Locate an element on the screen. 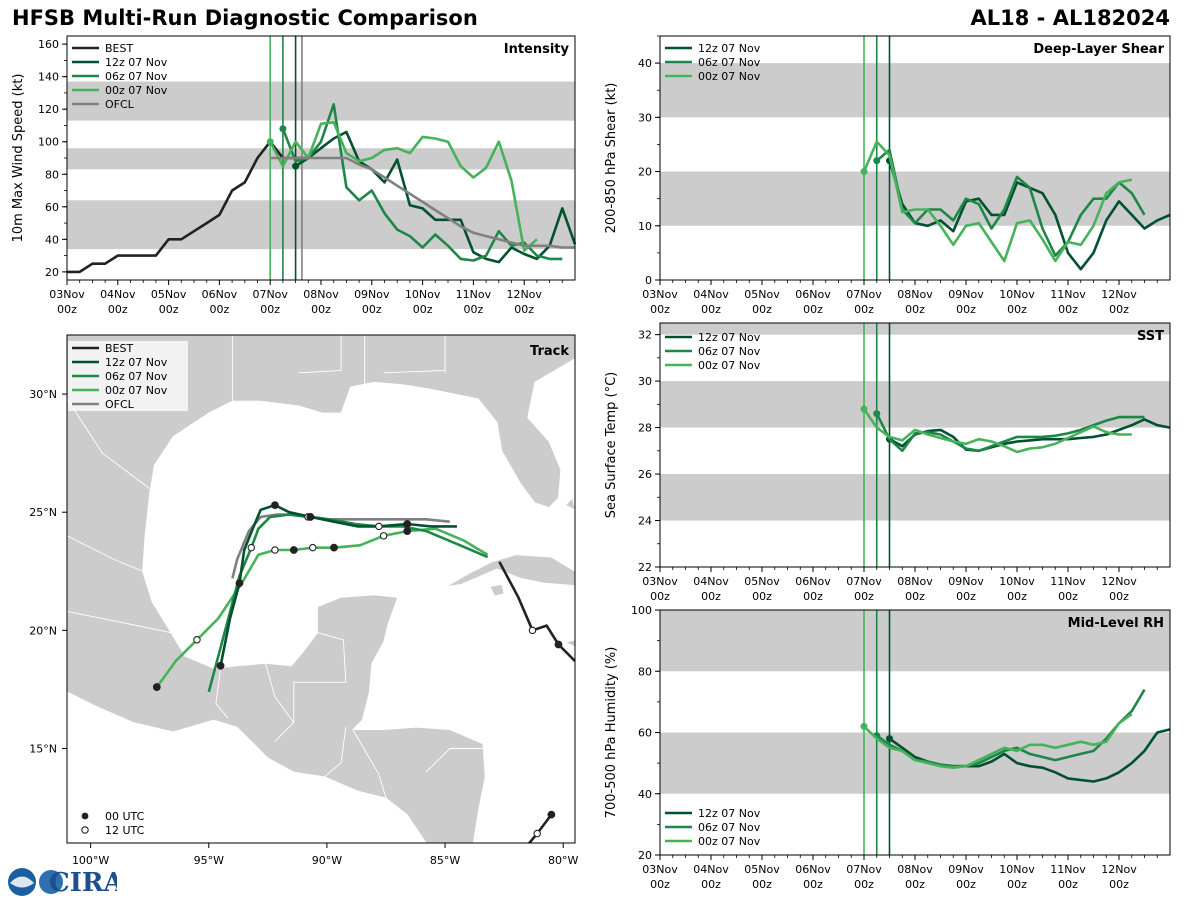 This screenshot has height=900, width=1200. y-tick-label: 80 is located at coordinates (645, 671).